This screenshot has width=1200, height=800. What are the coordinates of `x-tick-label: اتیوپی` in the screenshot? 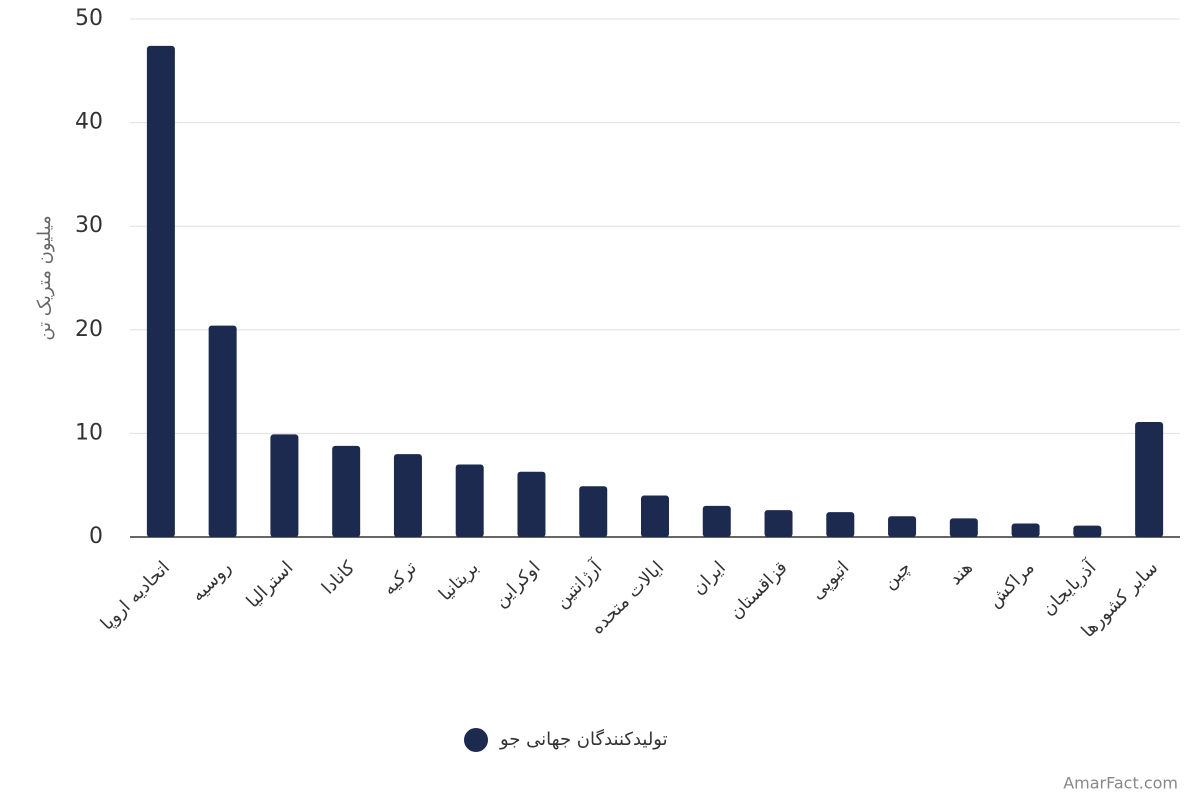 It's located at (830, 580).